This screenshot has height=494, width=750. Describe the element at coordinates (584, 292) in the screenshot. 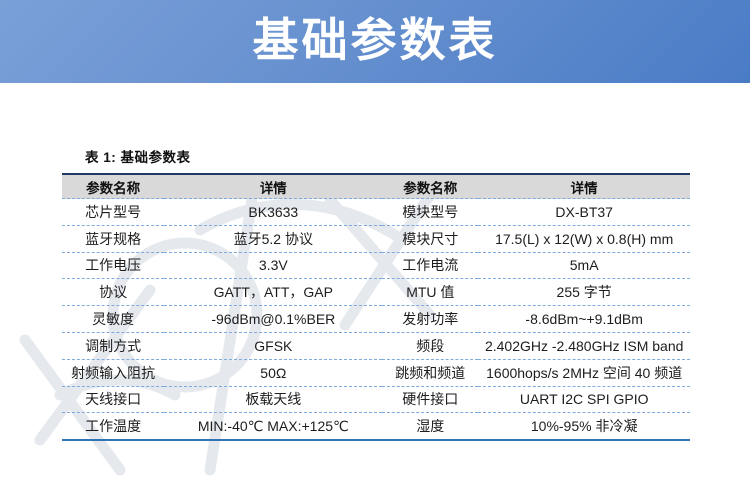

I see `param-value-cell: 255 字节` at that location.